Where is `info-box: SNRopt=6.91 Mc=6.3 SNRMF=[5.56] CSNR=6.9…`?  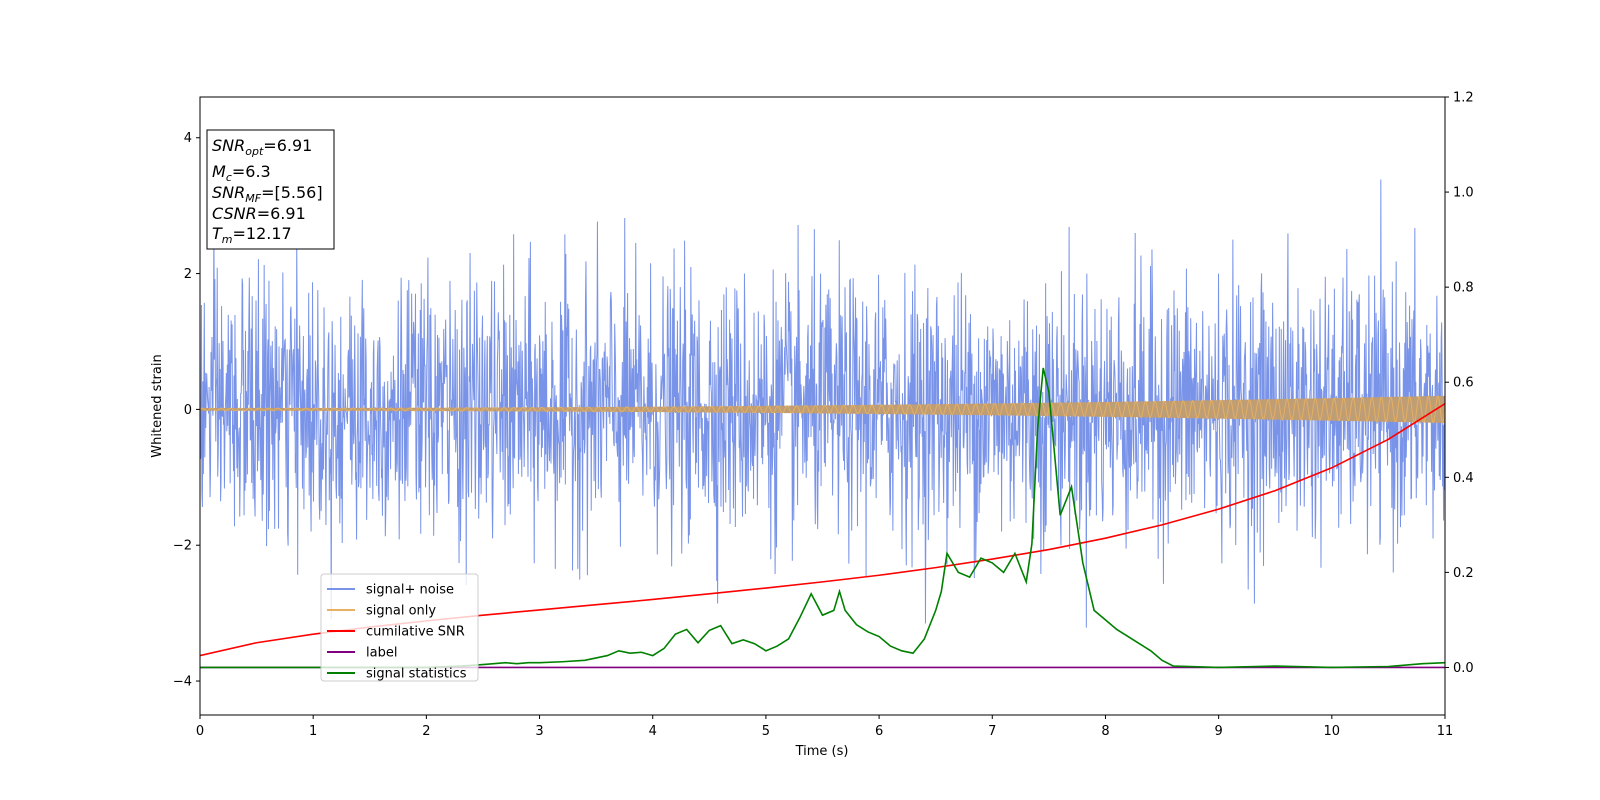 info-box: SNRopt=6.91 Mc=6.3 SNRMF=[5.56] CSNR=6.9… is located at coordinates (270, 189).